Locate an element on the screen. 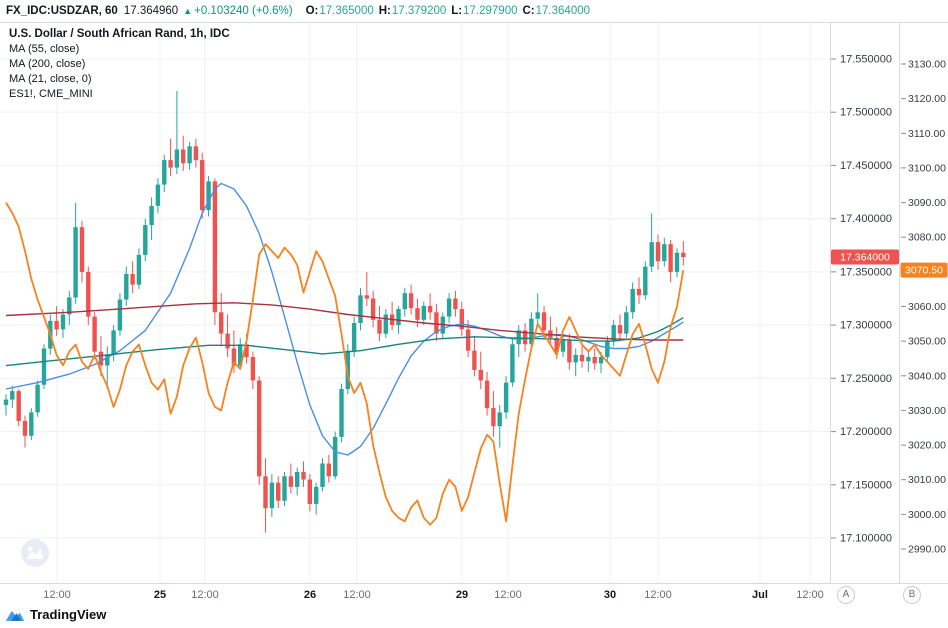 The image size is (948, 628). svg-text: 3010.00 is located at coordinates (927, 480).